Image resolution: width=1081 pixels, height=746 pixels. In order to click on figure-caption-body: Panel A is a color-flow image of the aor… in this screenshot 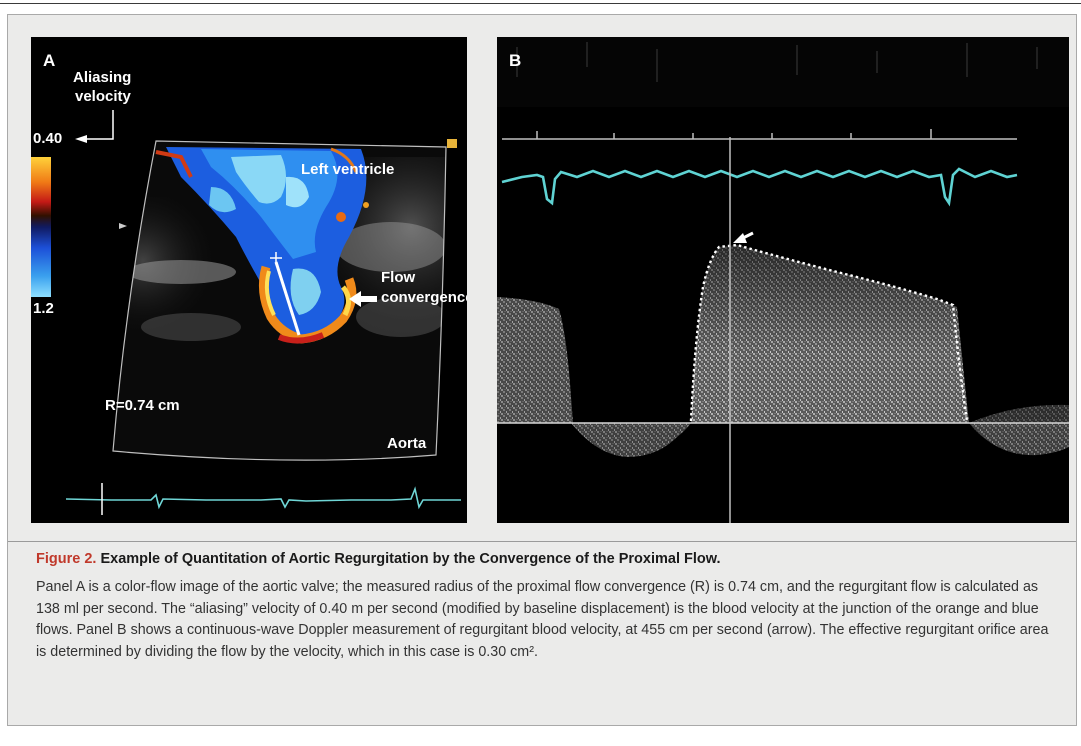, I will do `click(542, 619)`.